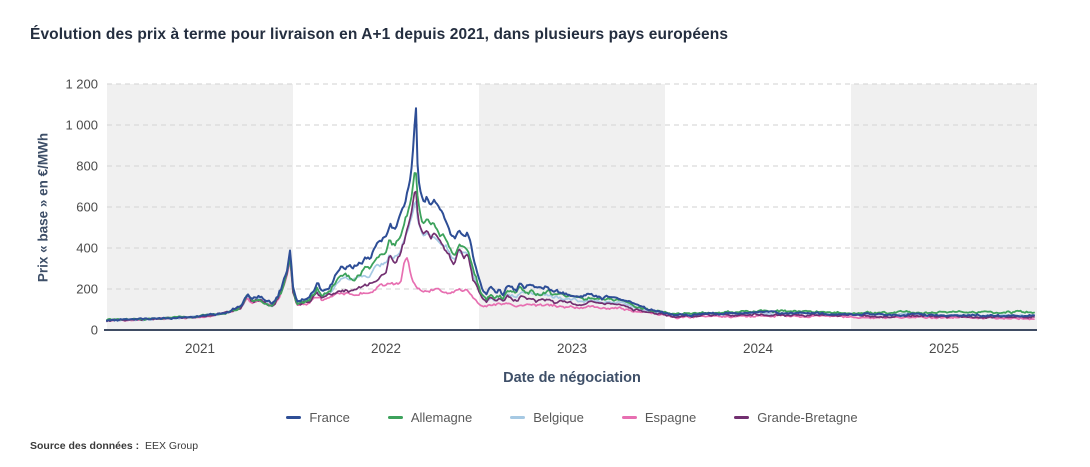  Describe the element at coordinates (81, 84) in the screenshot. I see `y-tick-label: 1 200` at that location.